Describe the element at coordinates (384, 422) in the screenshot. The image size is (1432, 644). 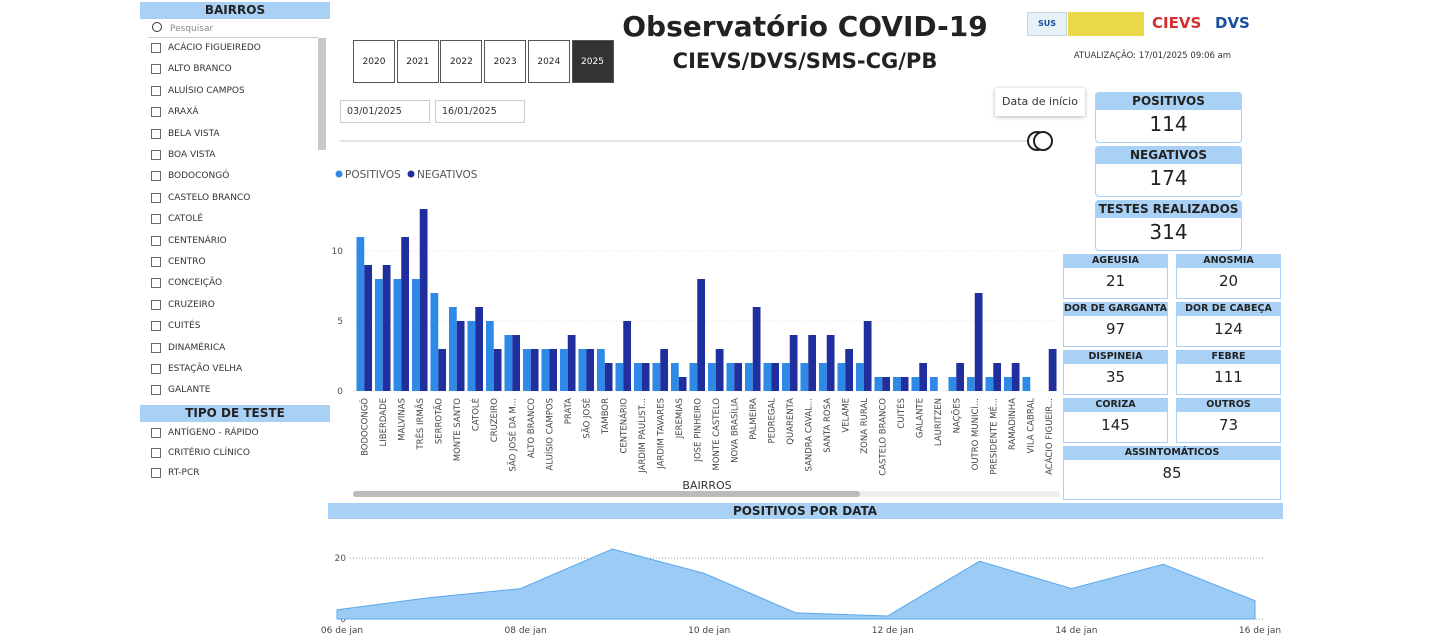
I see `x-tick-label: LIBERDADE` at that location.